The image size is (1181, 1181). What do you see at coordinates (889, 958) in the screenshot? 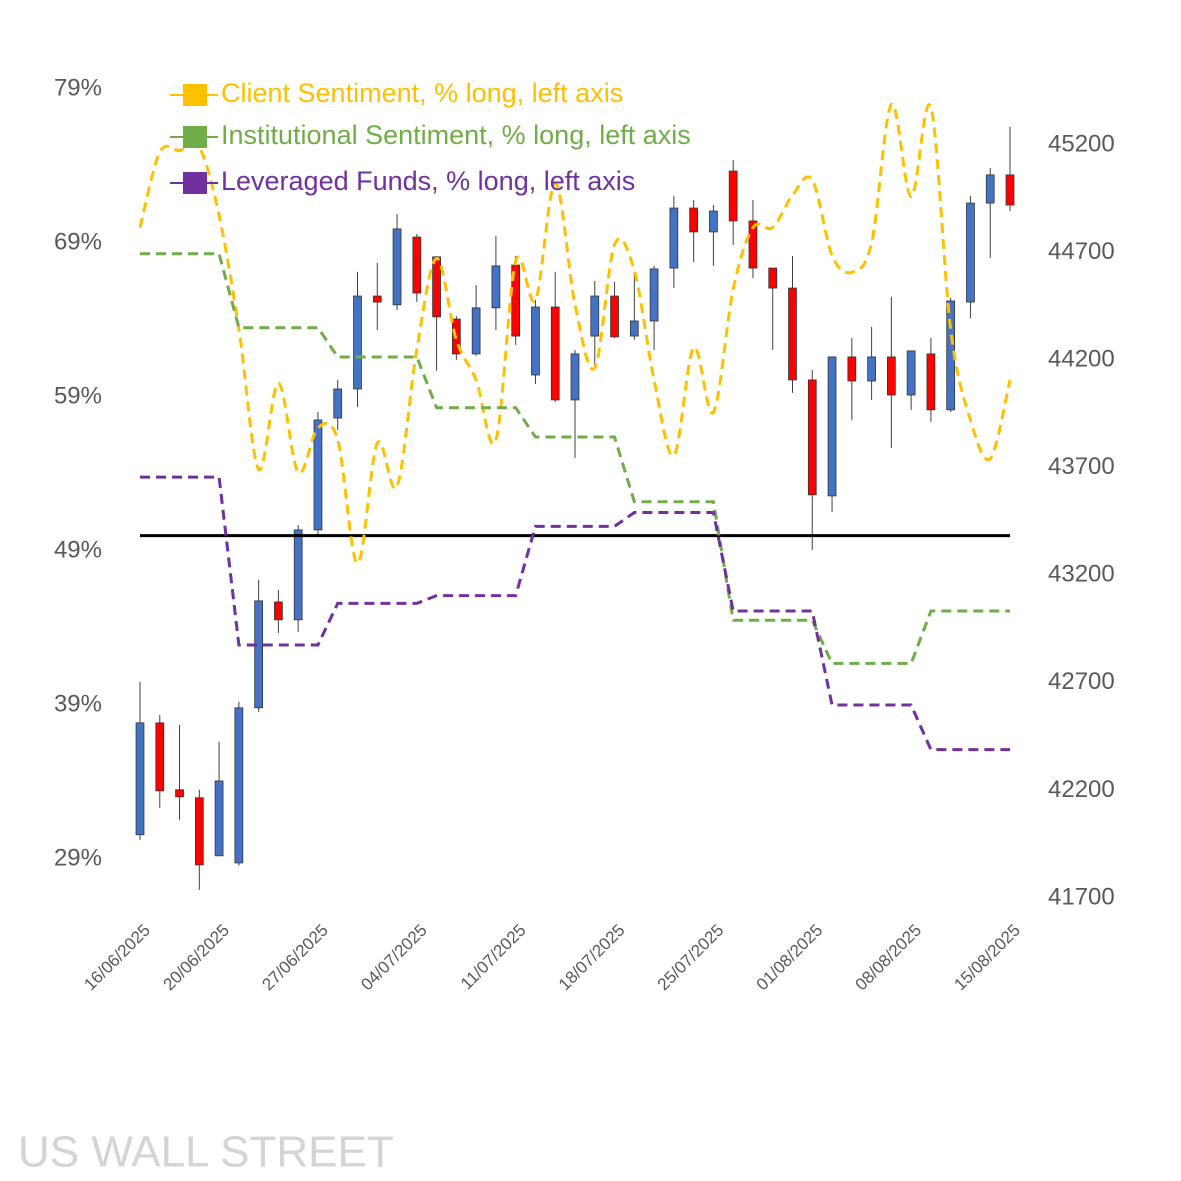
I see `x-tick-label: 08/08/2025` at bounding box center [889, 958].